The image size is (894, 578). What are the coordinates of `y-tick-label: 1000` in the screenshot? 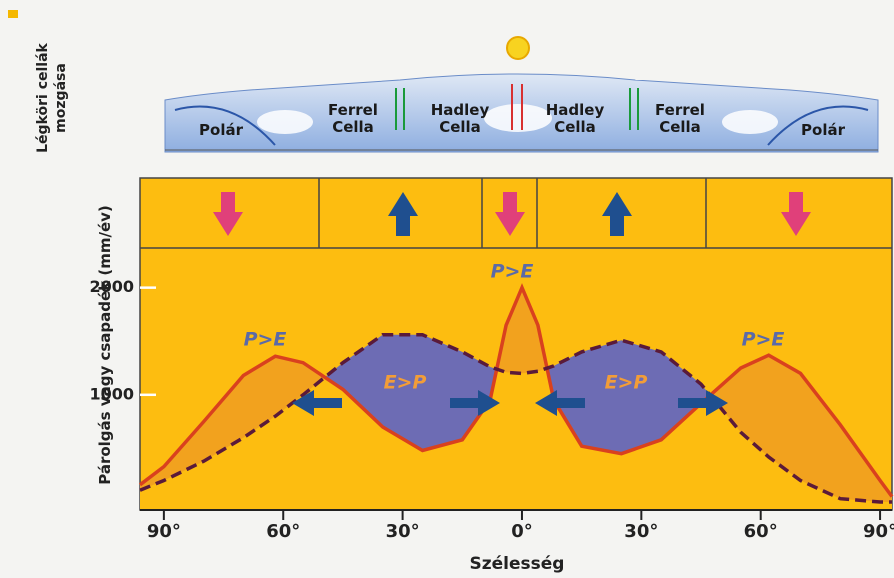 It's located at (111, 393).